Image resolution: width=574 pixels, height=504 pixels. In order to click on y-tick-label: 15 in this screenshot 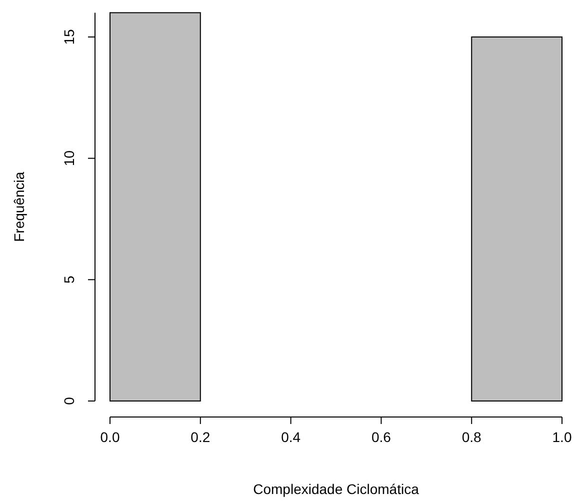, I will do `click(69, 36)`.